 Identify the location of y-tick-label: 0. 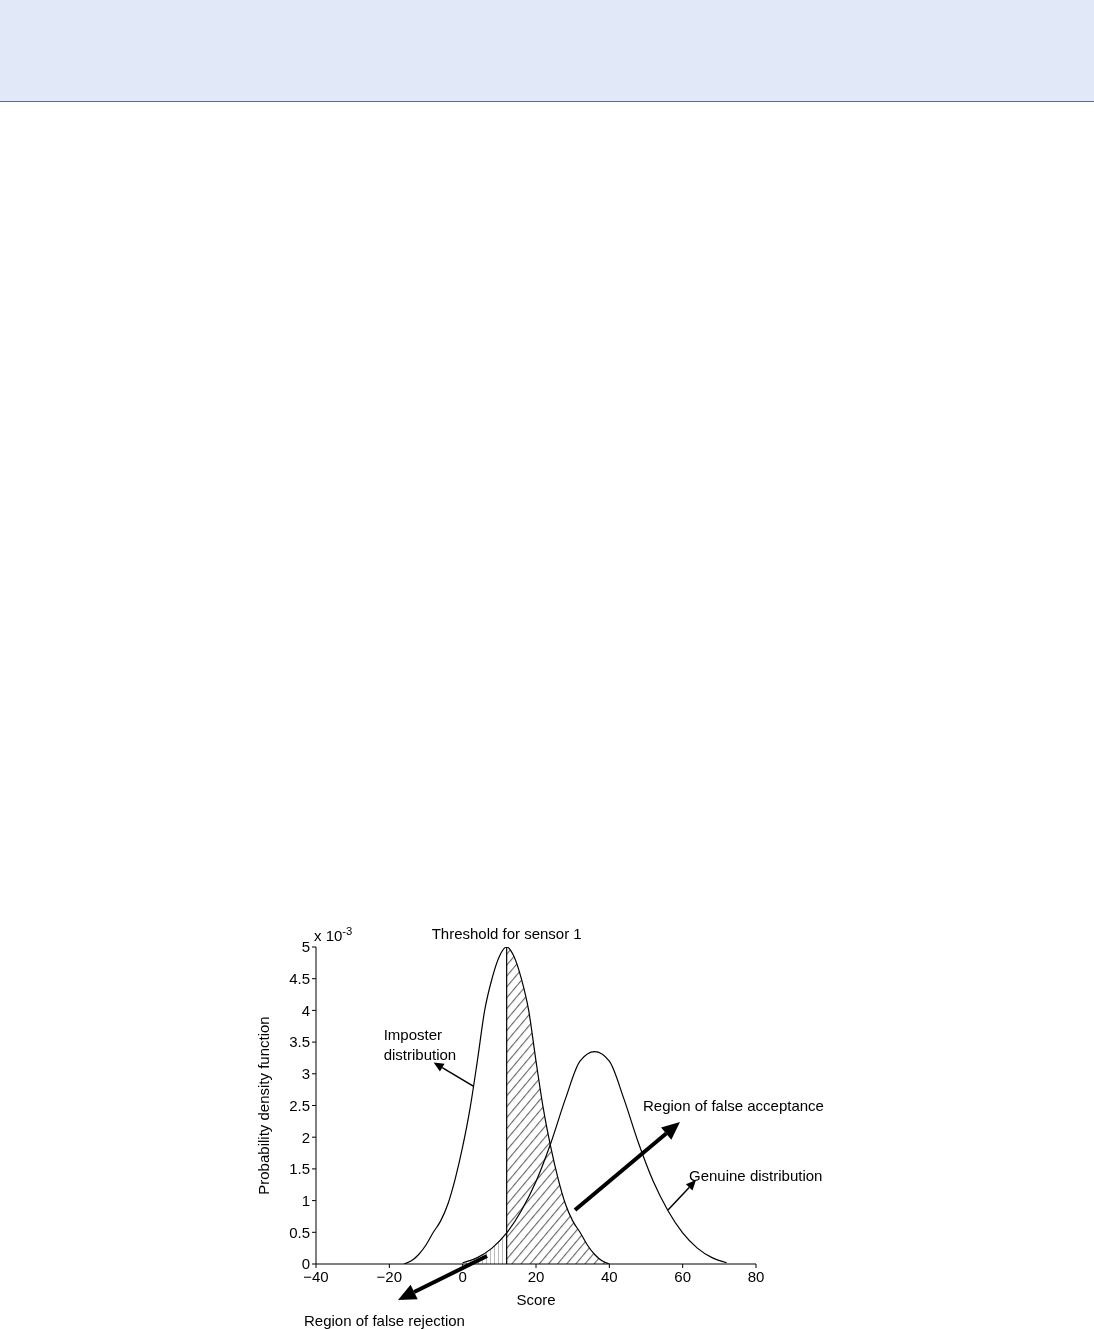
(305, 1264).